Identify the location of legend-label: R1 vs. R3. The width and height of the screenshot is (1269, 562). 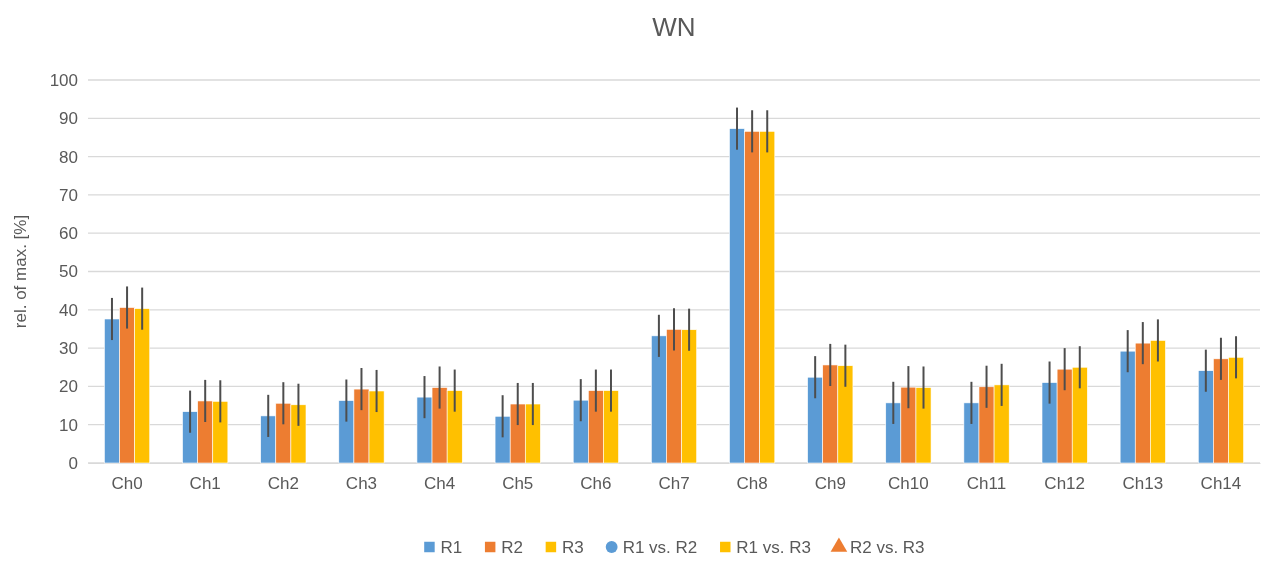
(773, 547).